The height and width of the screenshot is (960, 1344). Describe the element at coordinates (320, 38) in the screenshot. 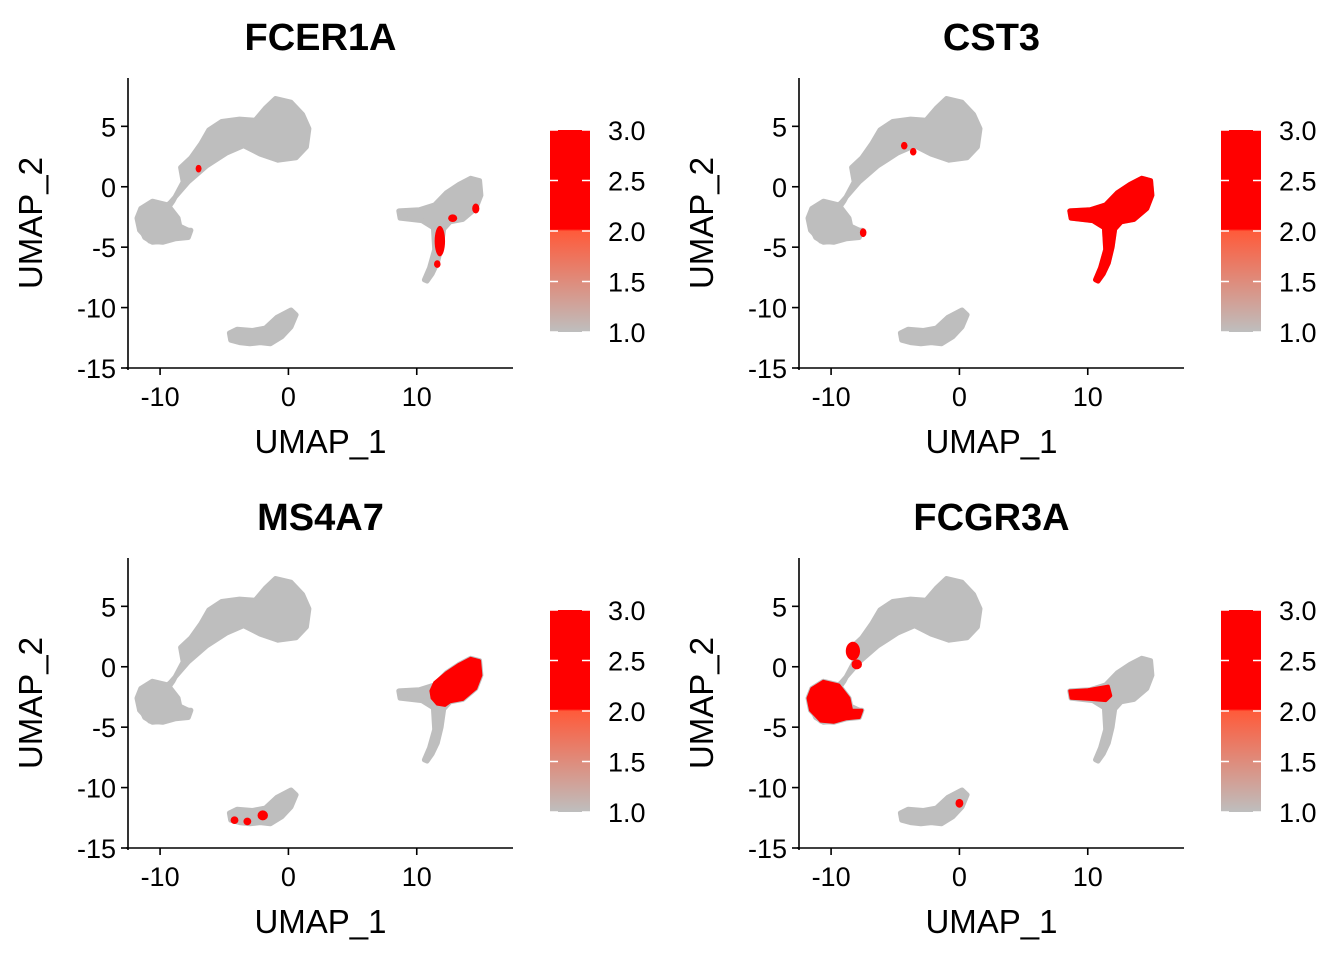

I see `chart-title: FCER1A` at that location.